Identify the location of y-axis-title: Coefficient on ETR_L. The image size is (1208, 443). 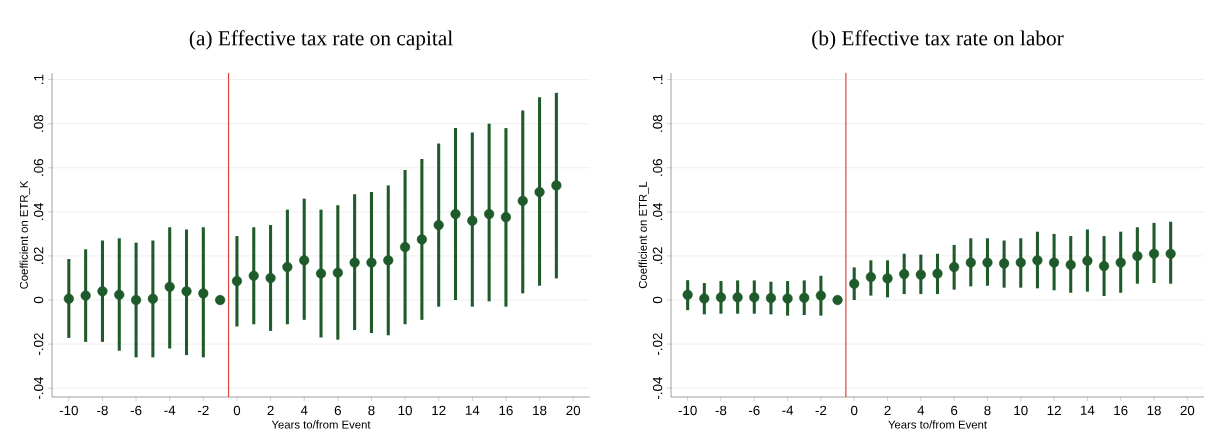
(644, 235).